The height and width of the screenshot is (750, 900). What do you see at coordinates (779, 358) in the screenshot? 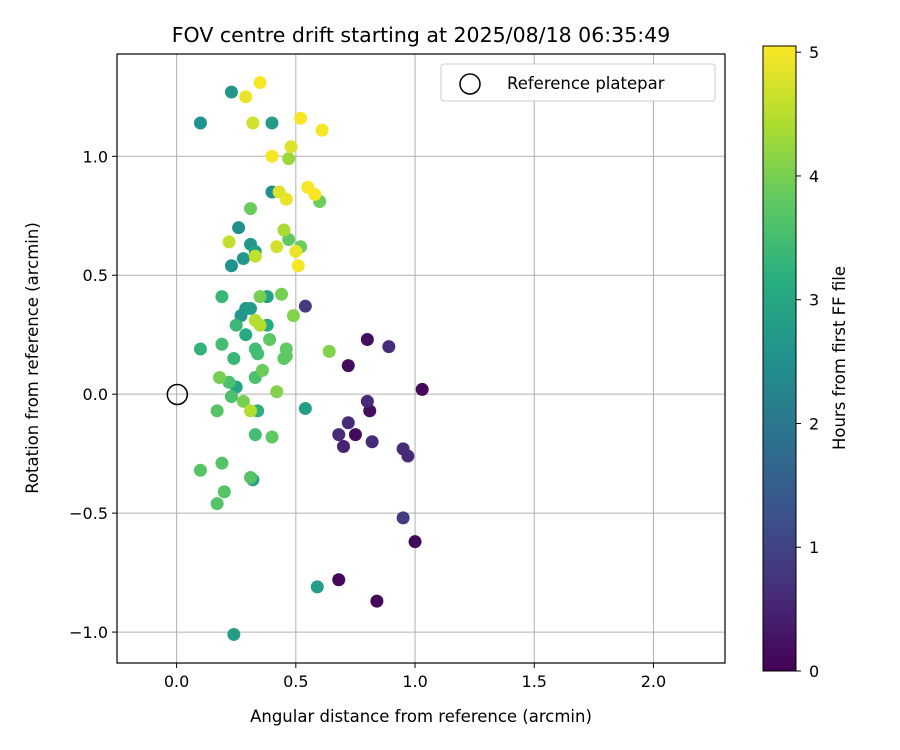
I see `colorbar-gradient` at bounding box center [779, 358].